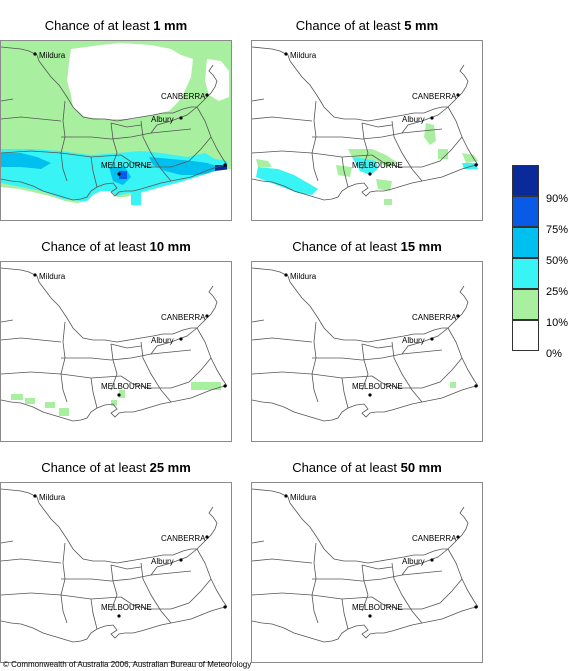 The image size is (570, 671). I want to click on panel-title: Chance of at least 15 mm, so click(367, 246).